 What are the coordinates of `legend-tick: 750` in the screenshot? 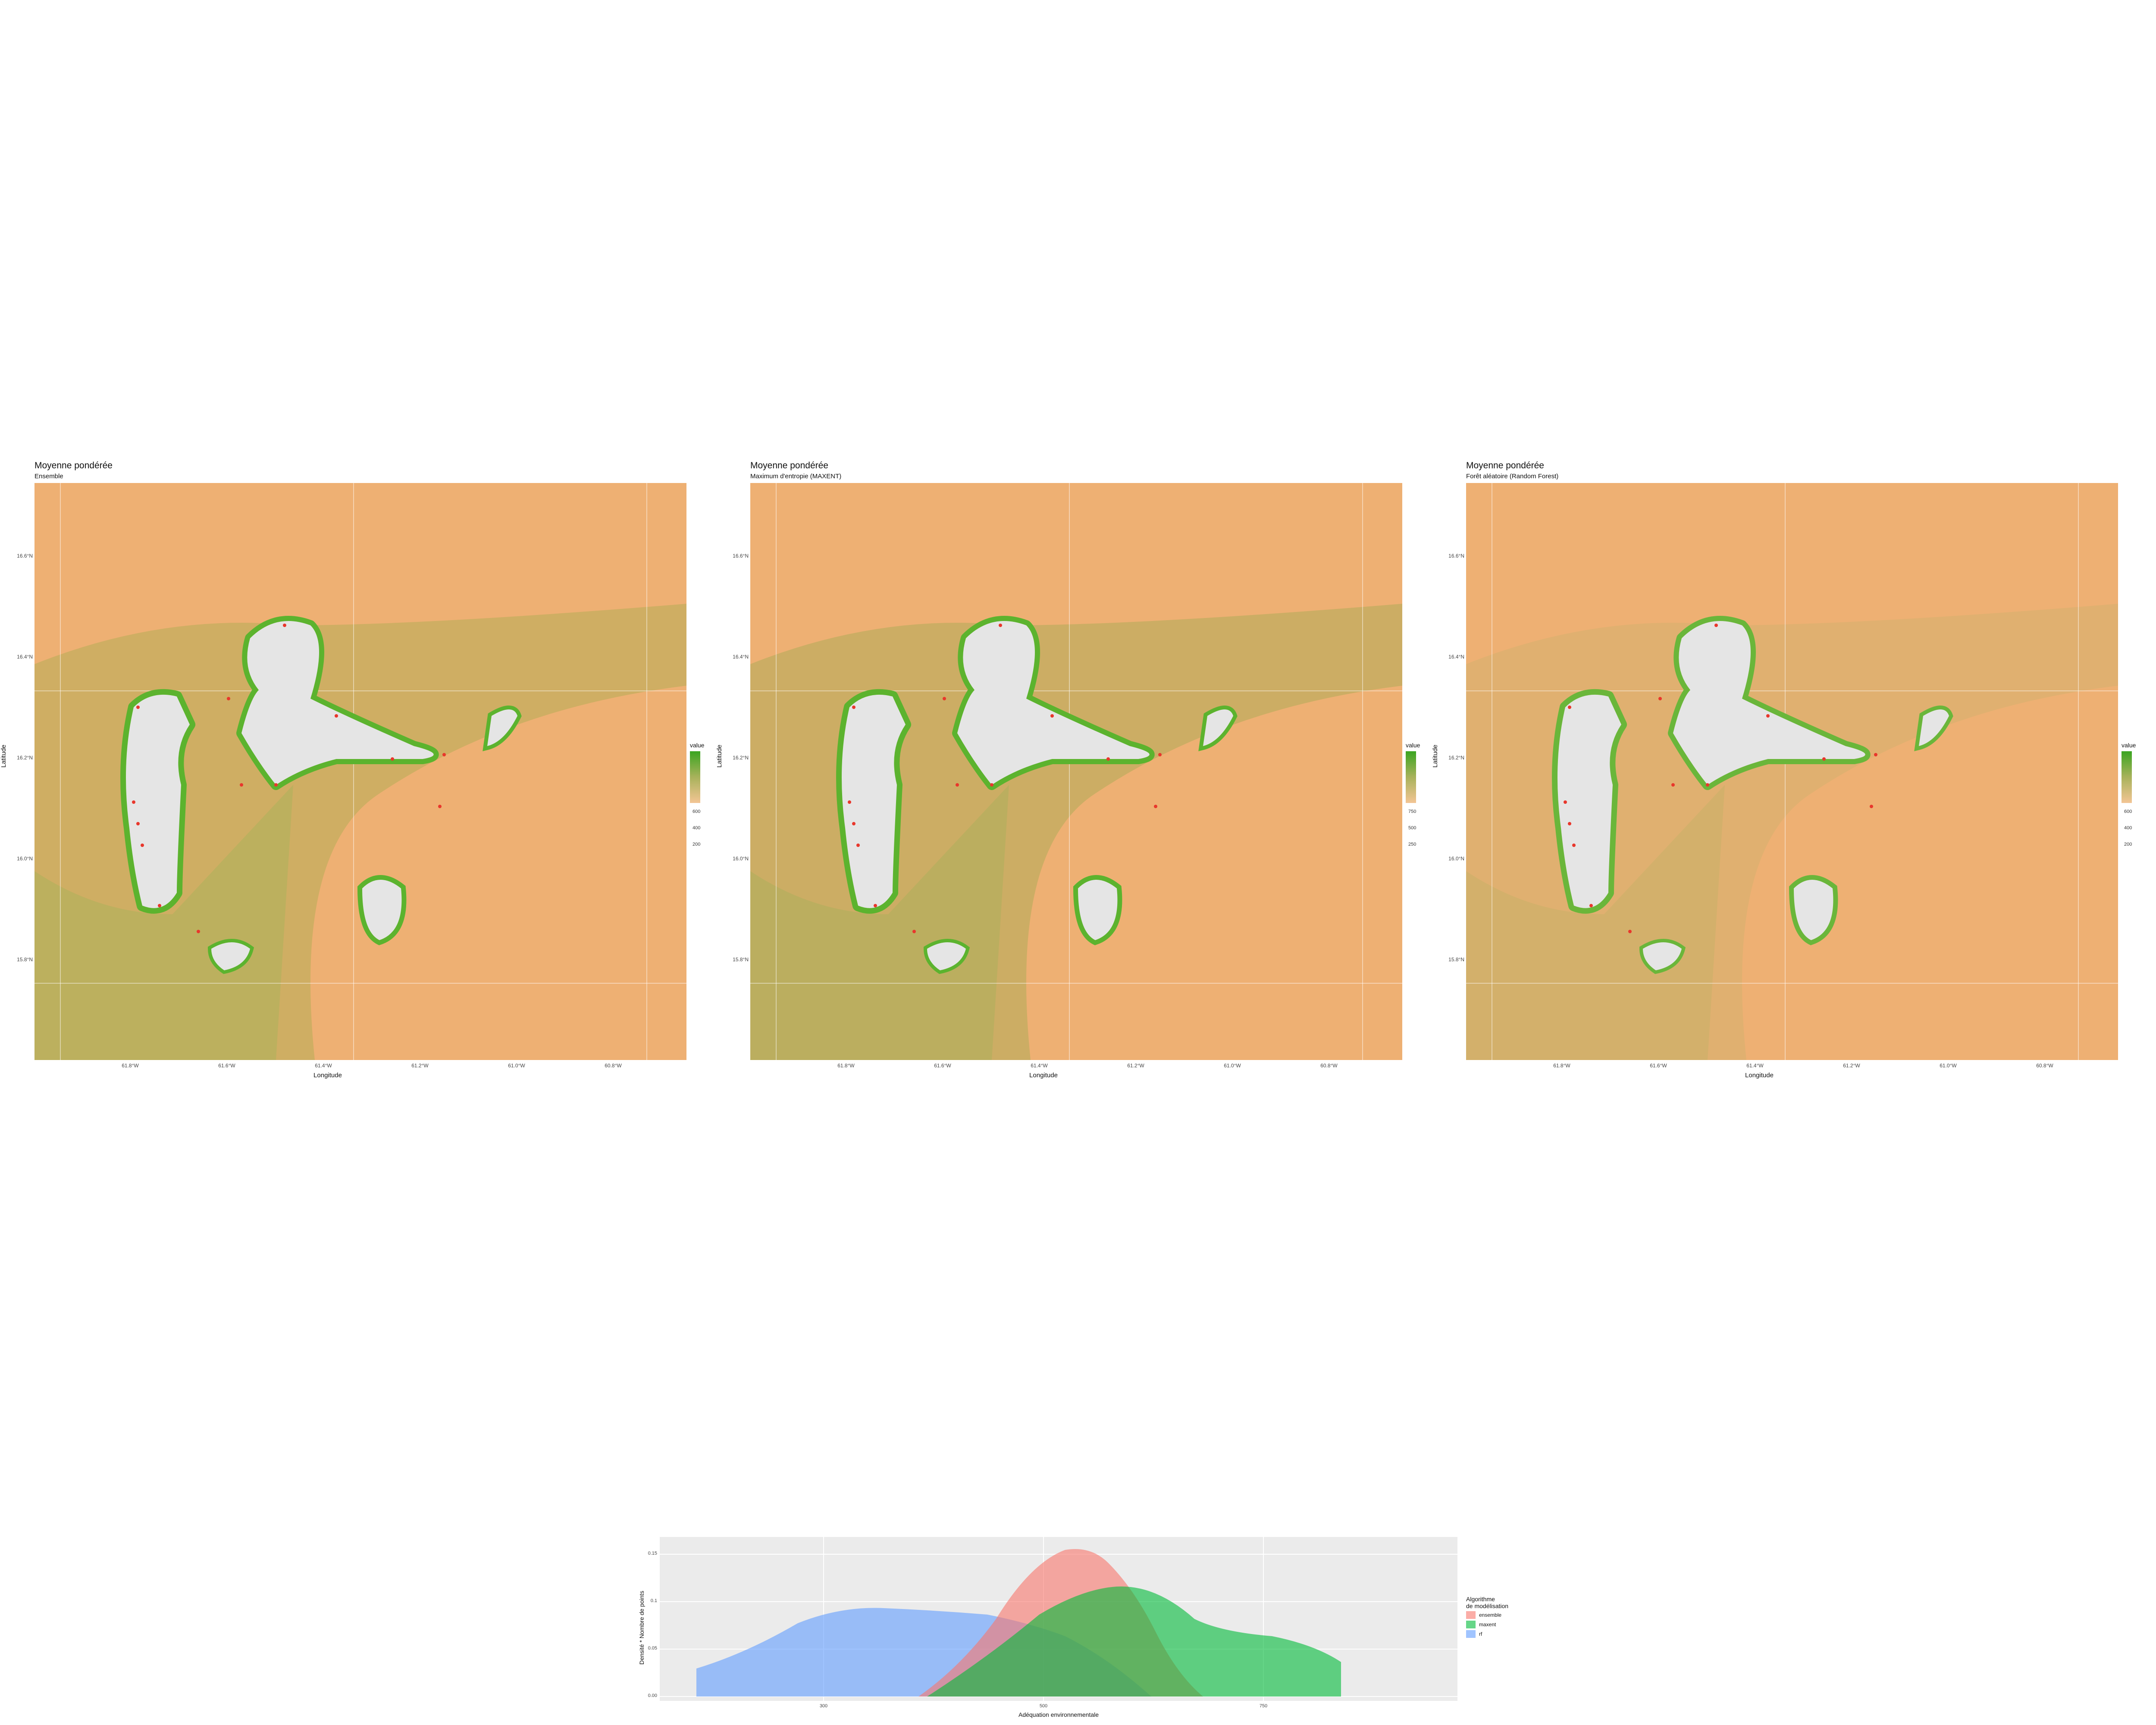 It's located at (1412, 812).